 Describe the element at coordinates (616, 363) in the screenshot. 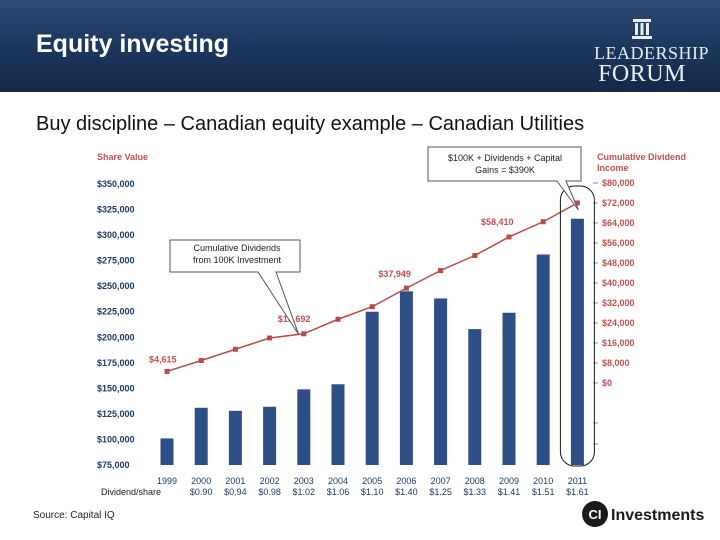

I see `right-axis-tick-label: $8,000` at that location.